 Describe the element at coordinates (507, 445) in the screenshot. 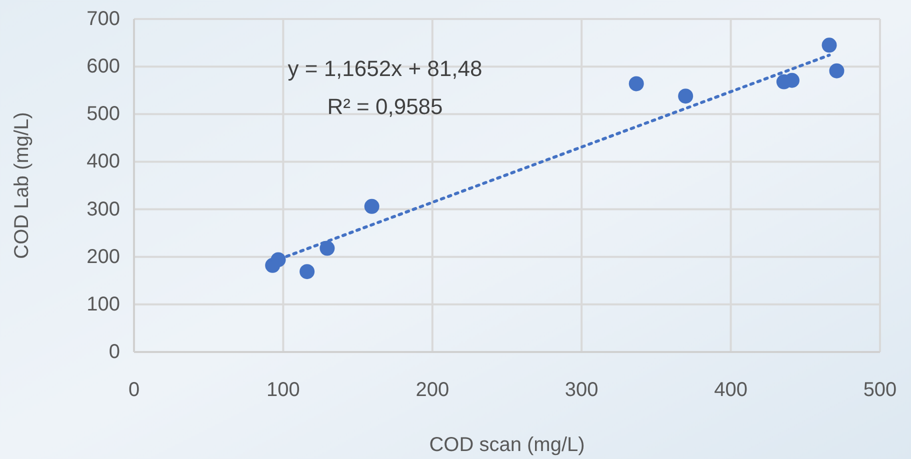

I see `x-axis-title: COD scan (mg/L)` at that location.